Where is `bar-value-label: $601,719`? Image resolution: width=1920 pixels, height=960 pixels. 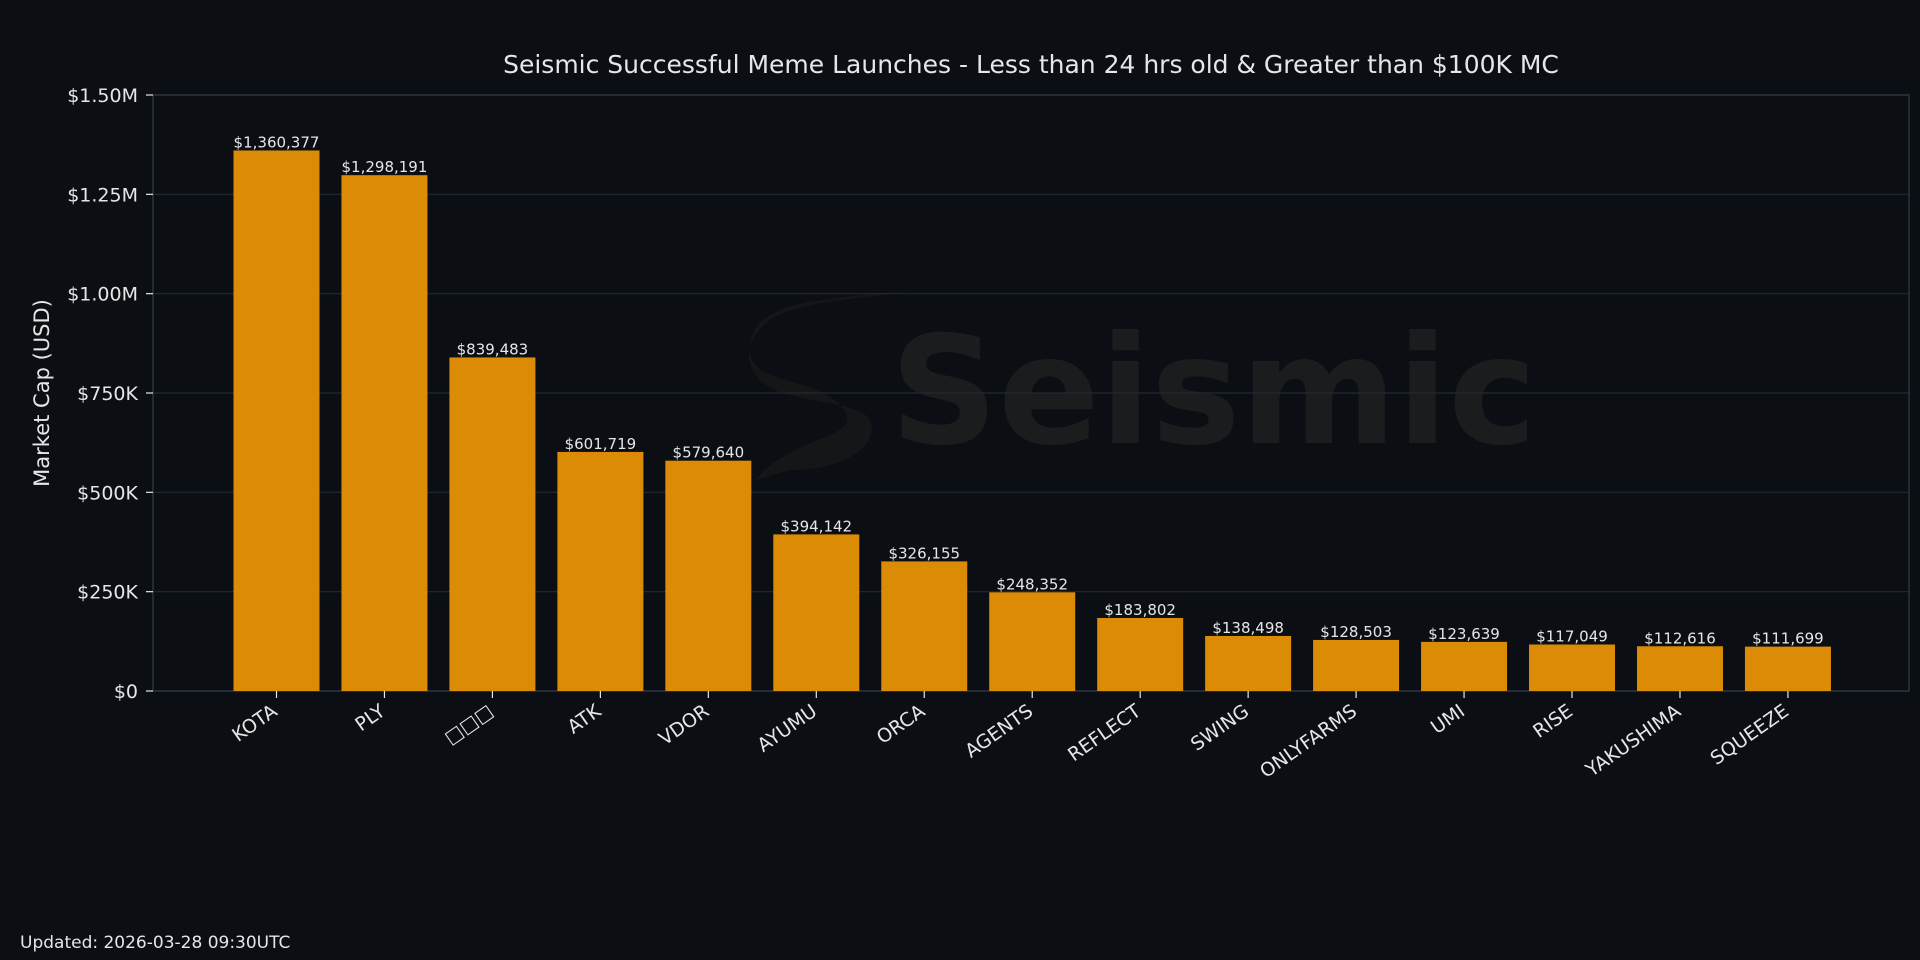 bar-value-label: $601,719 is located at coordinates (601, 444).